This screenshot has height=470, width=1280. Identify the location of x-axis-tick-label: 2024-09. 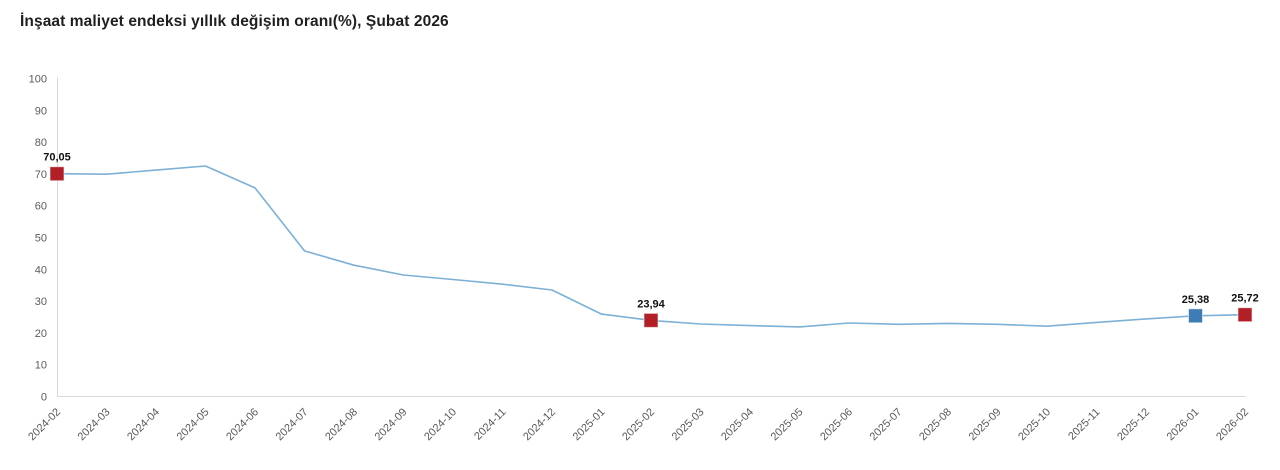
(391, 424).